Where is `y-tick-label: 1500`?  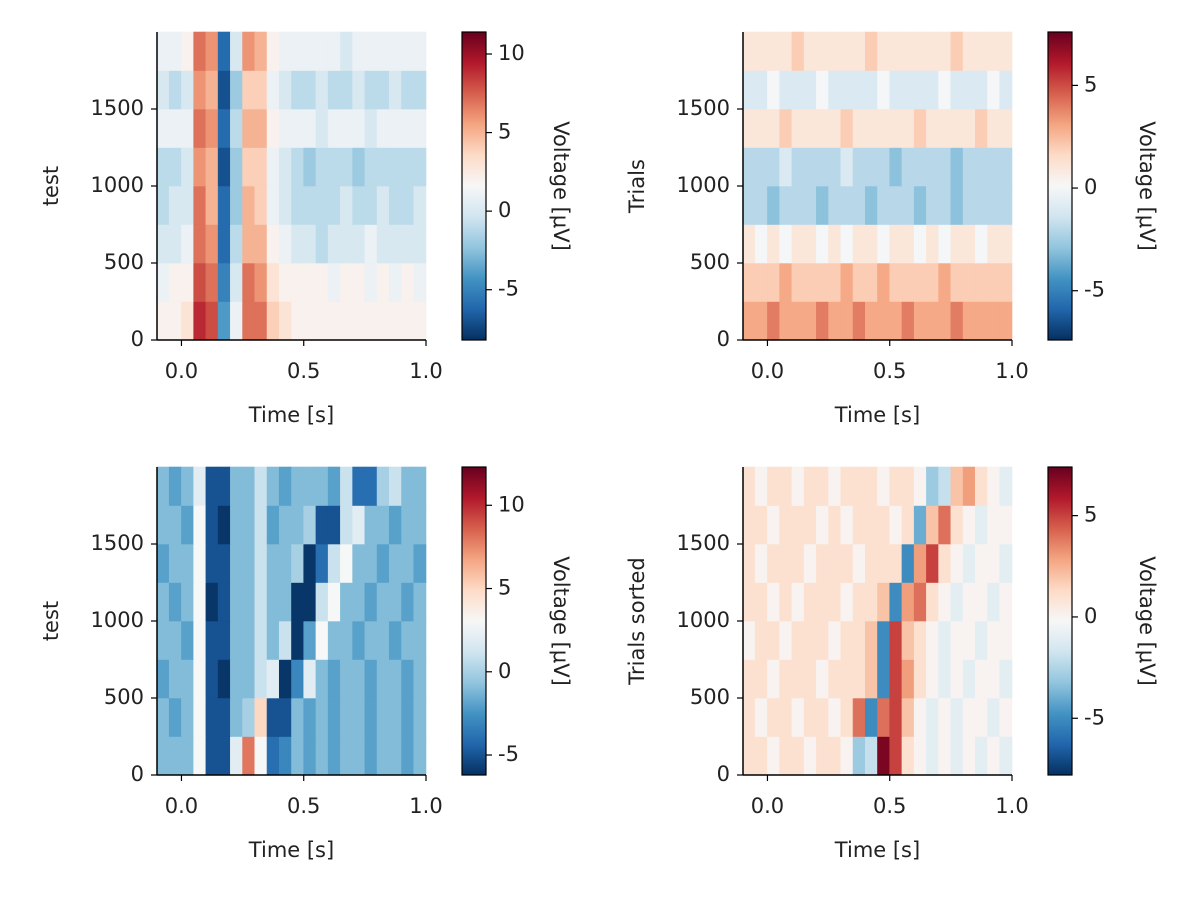
y-tick-label: 1500 is located at coordinates (117, 108).